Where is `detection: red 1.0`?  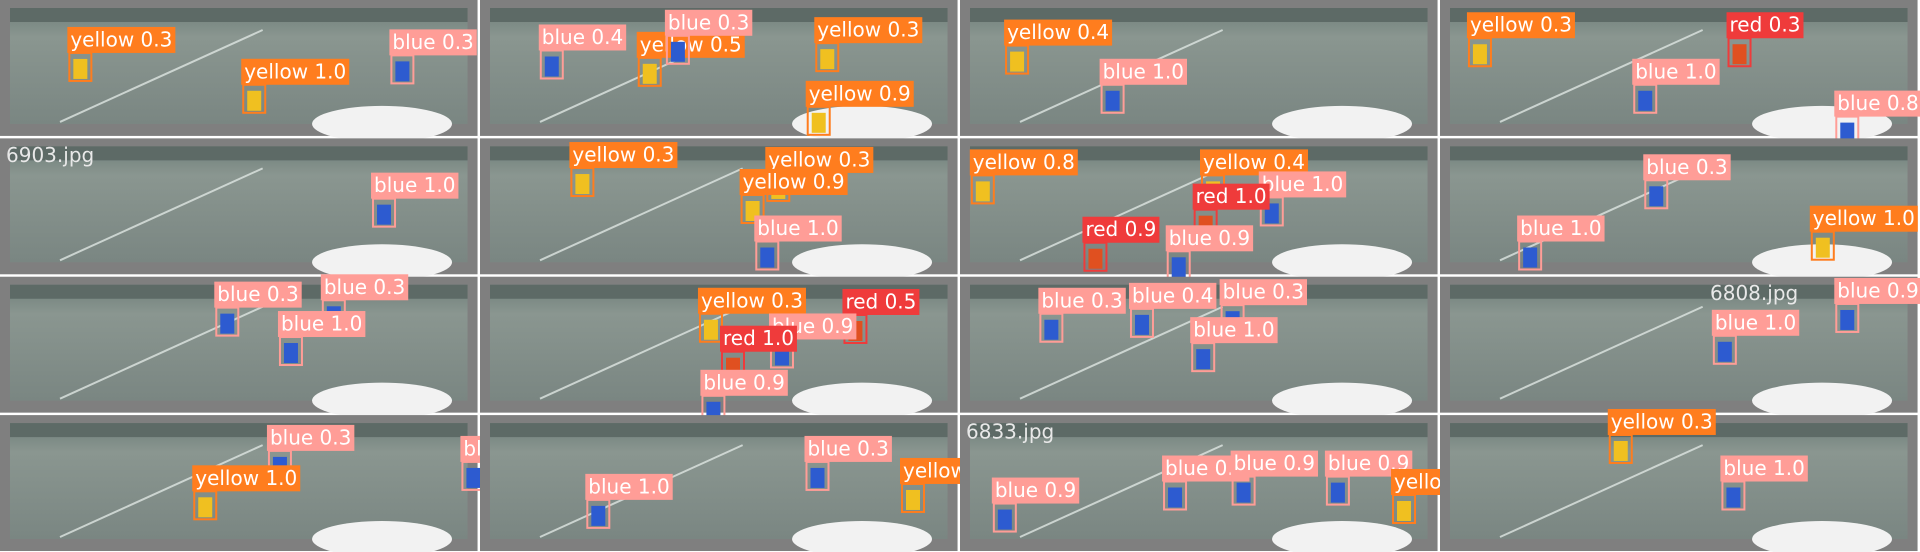 detection: red 1.0 is located at coordinates (1231, 211).